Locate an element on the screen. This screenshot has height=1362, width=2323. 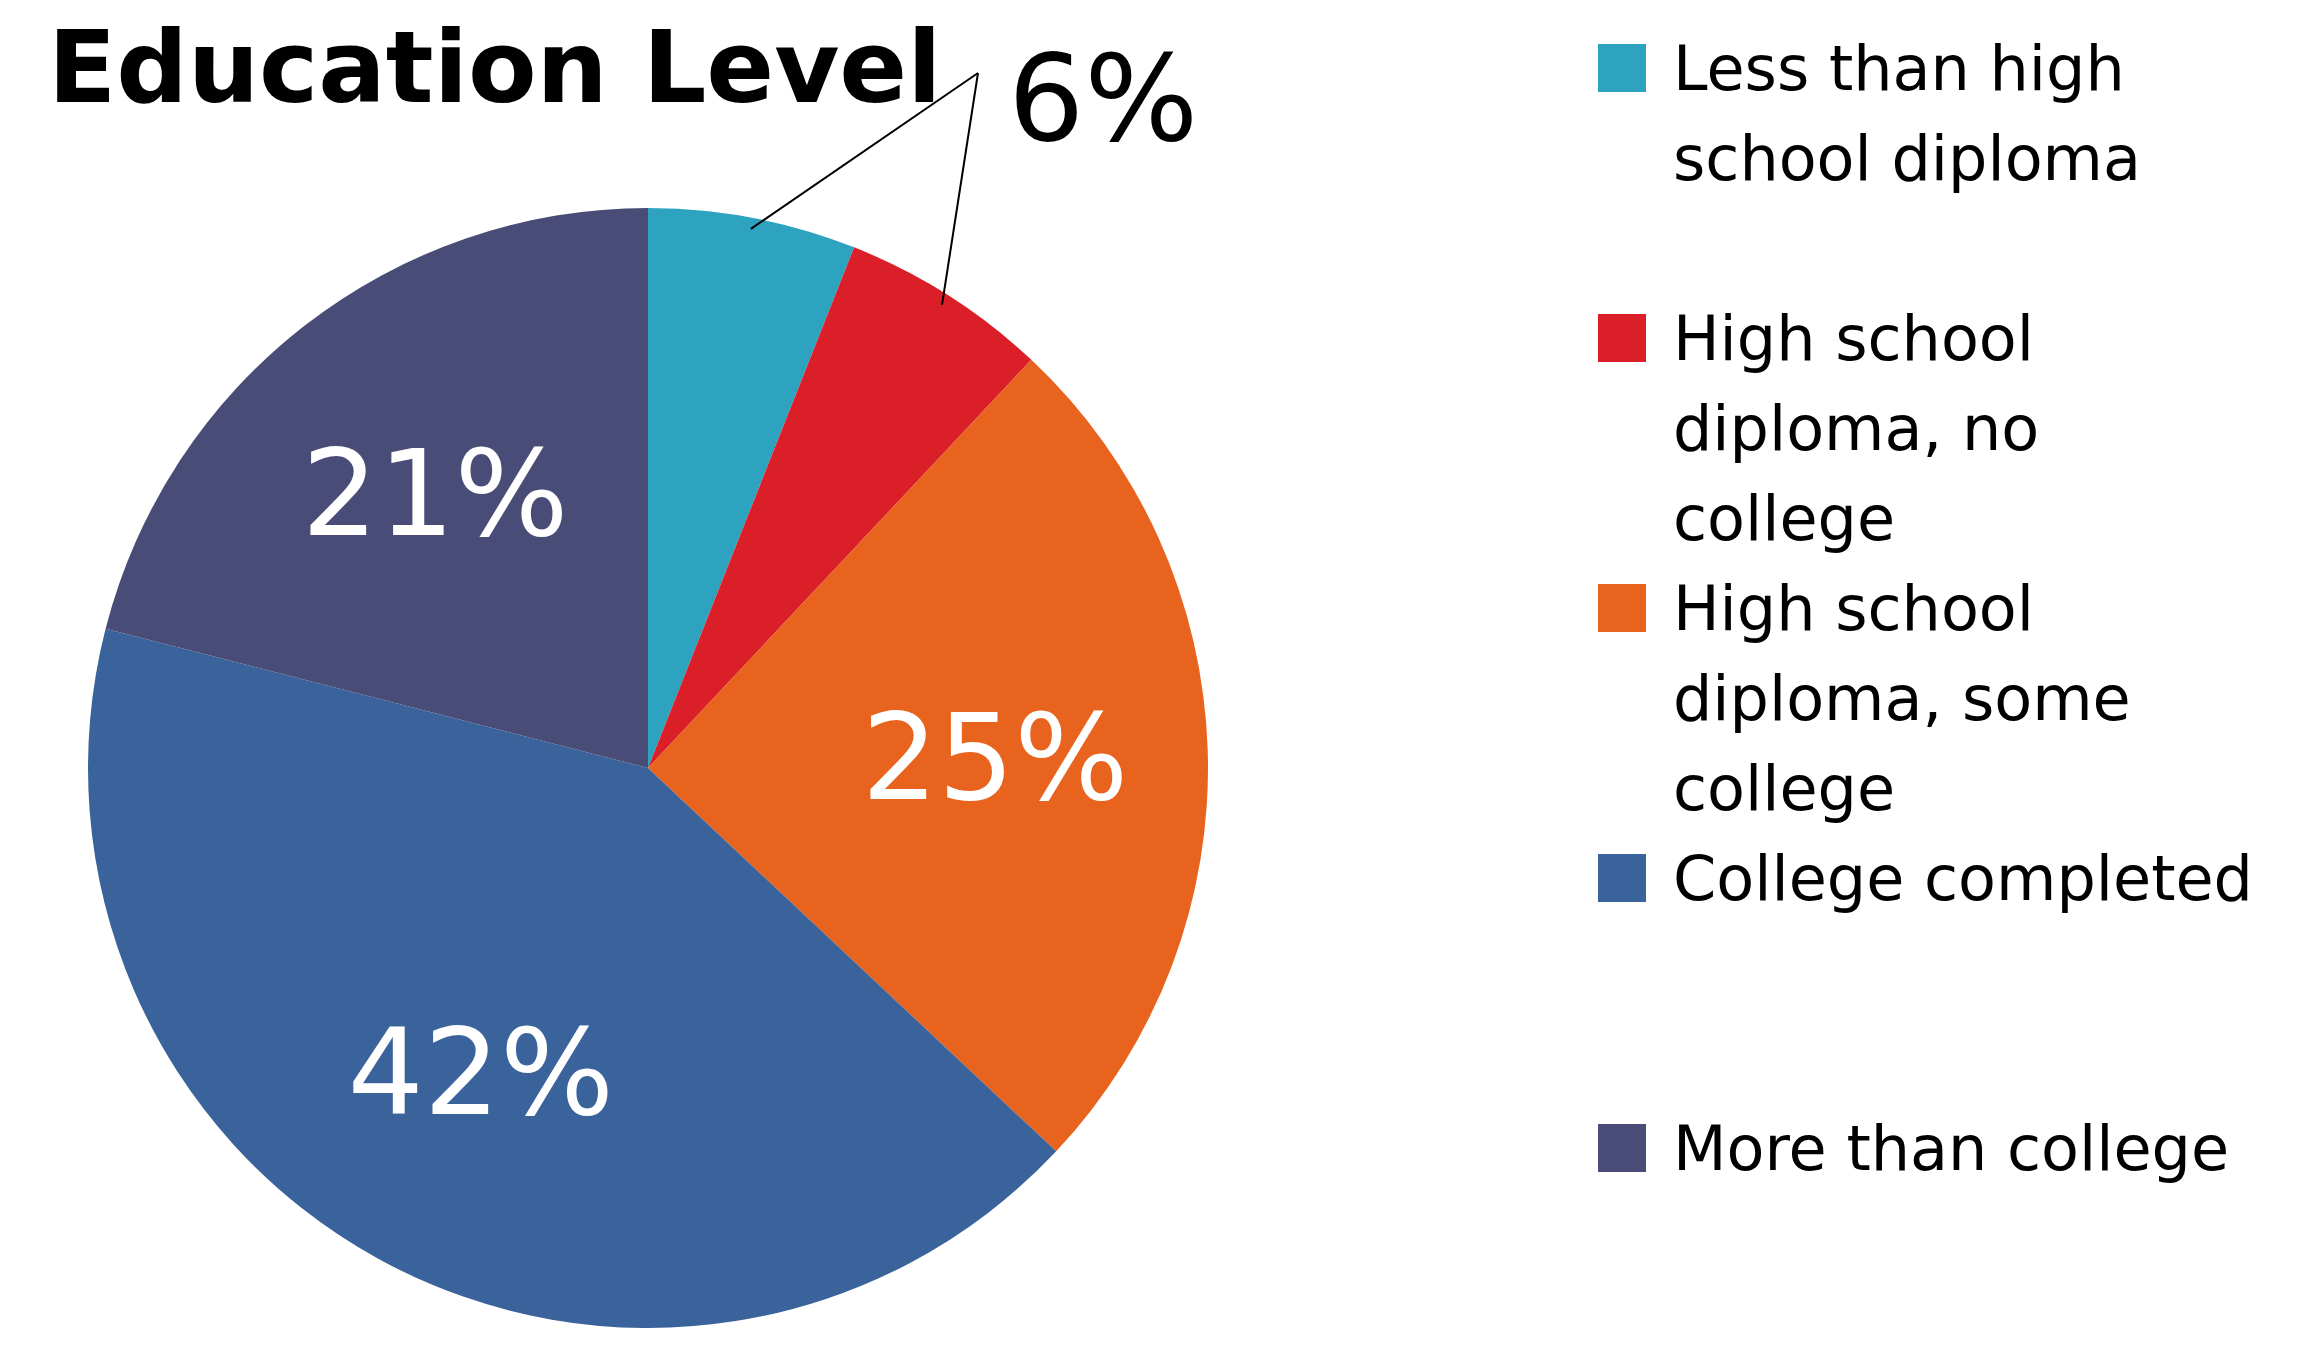
legend-label: College completed is located at coordinates (1963, 878).